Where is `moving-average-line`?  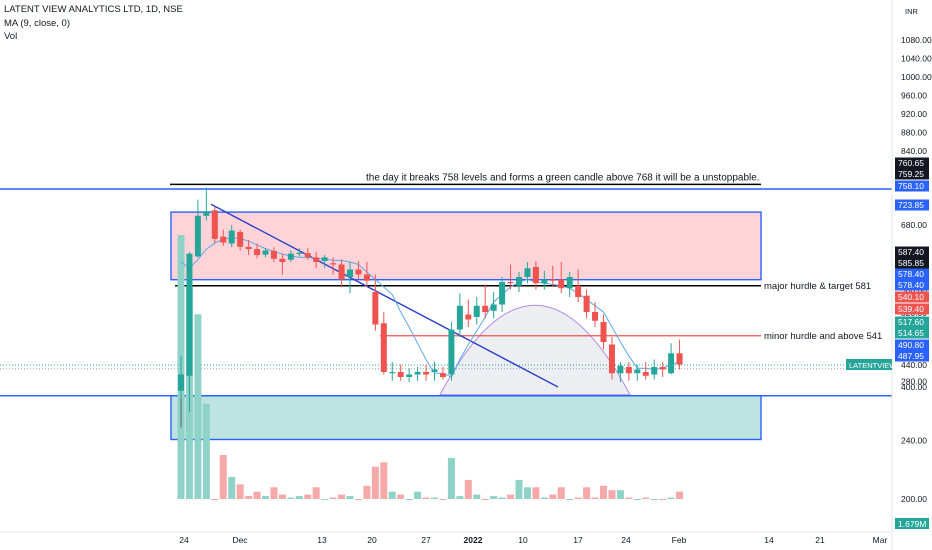 moving-average-line is located at coordinates (430, 307).